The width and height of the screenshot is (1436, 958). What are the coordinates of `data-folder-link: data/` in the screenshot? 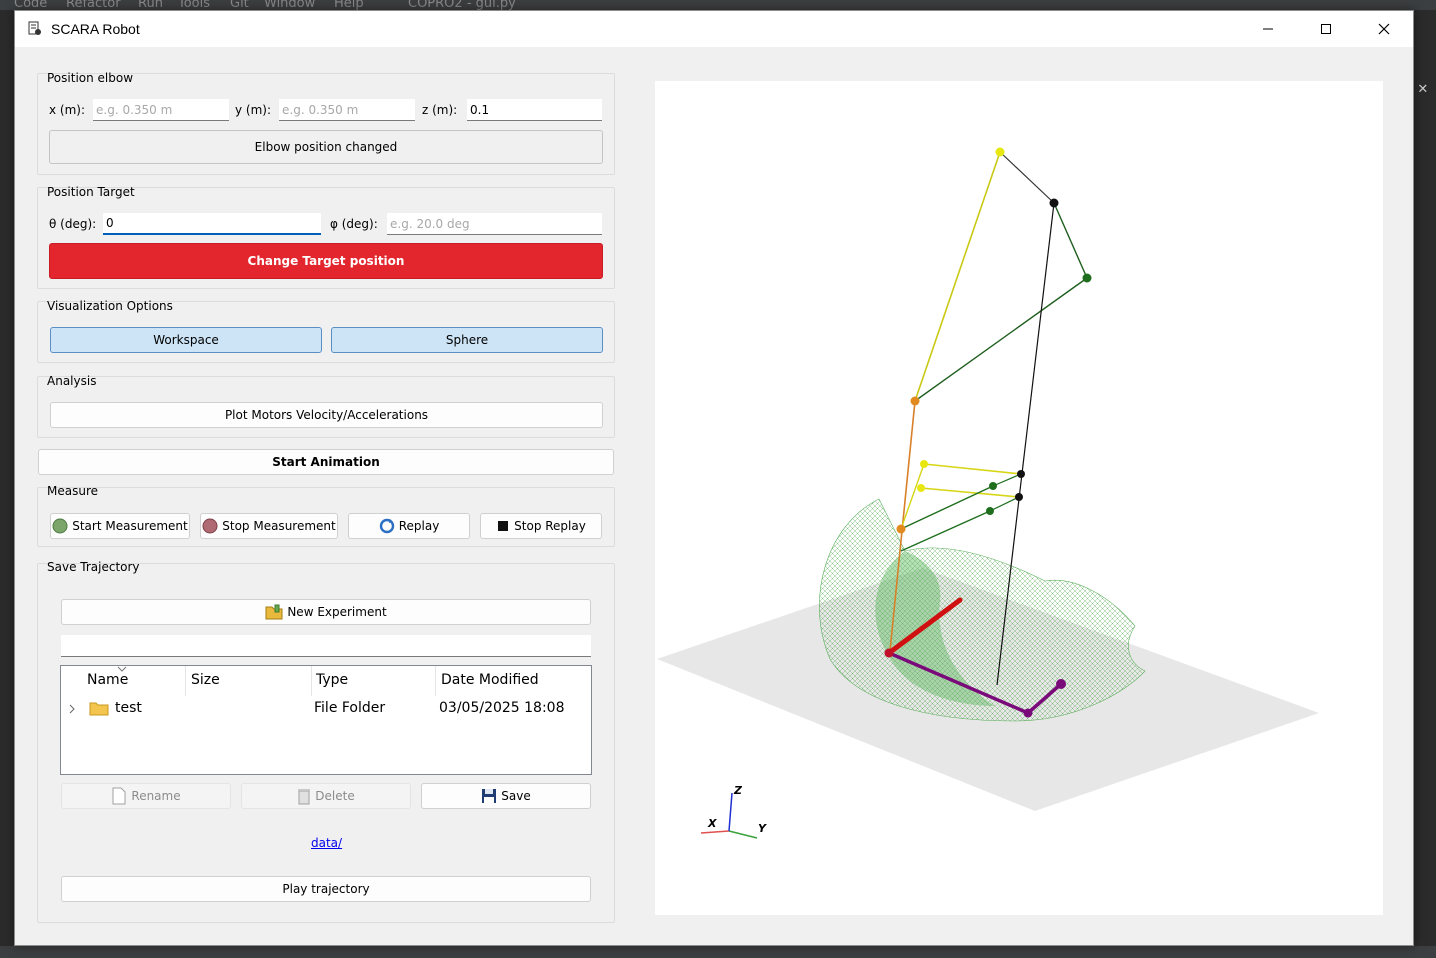 It's located at (327, 843).